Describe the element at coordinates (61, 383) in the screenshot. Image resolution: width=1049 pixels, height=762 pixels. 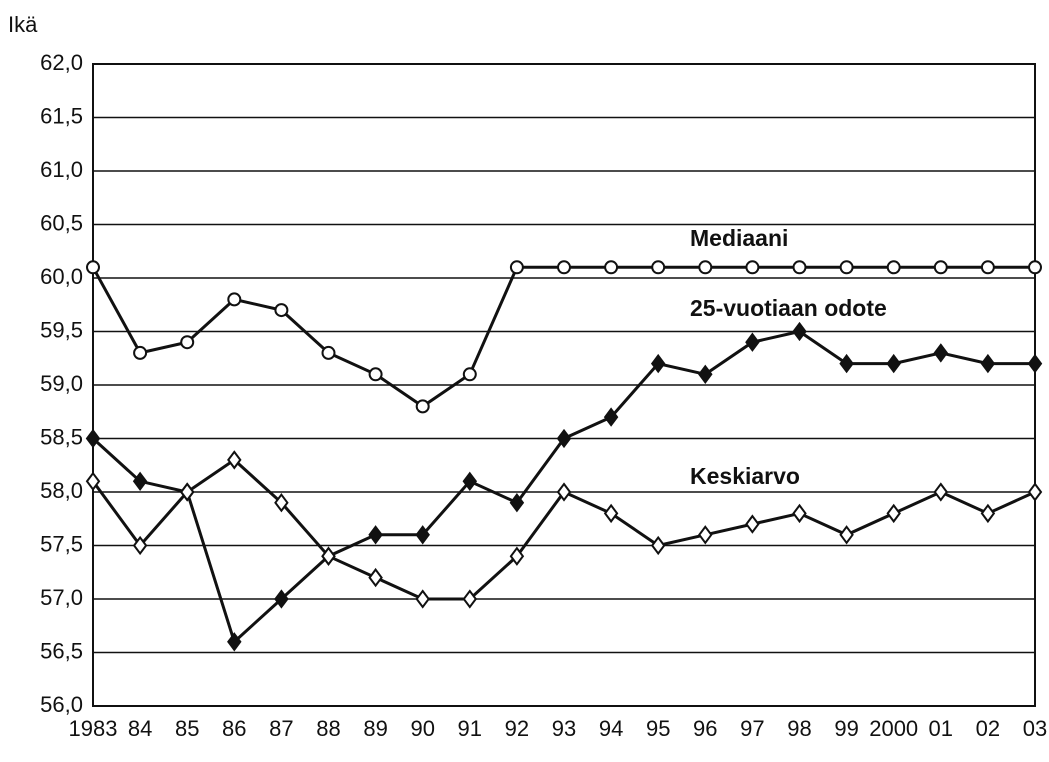
I see `y-tick-label: 59,0` at that location.